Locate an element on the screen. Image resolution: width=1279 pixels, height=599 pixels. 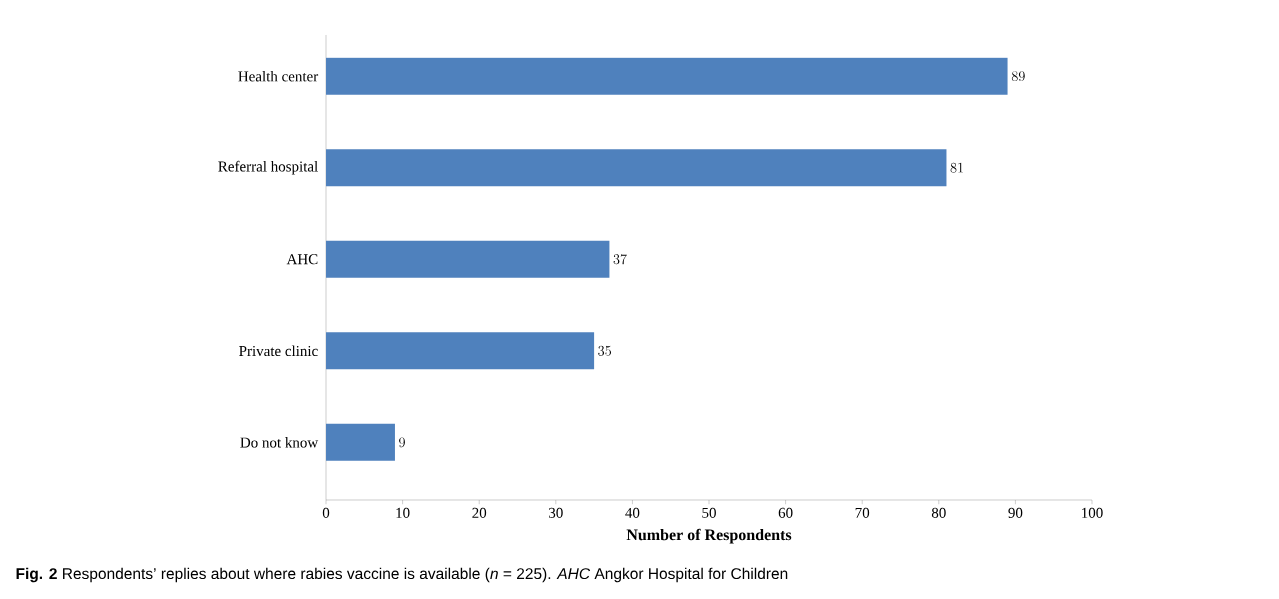
data-label: 37 is located at coordinates (620, 259).